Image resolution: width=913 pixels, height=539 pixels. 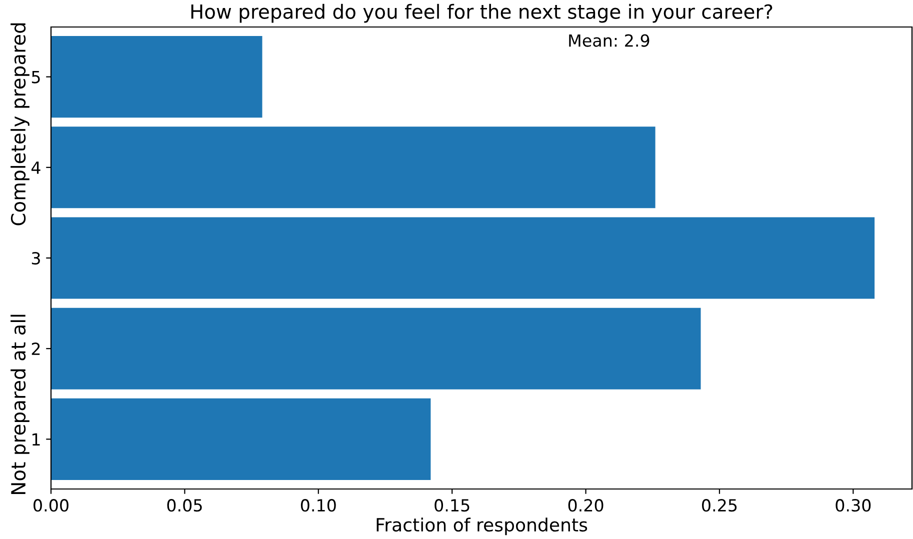 I want to click on text: Not prepared at all, so click(x=20, y=404).